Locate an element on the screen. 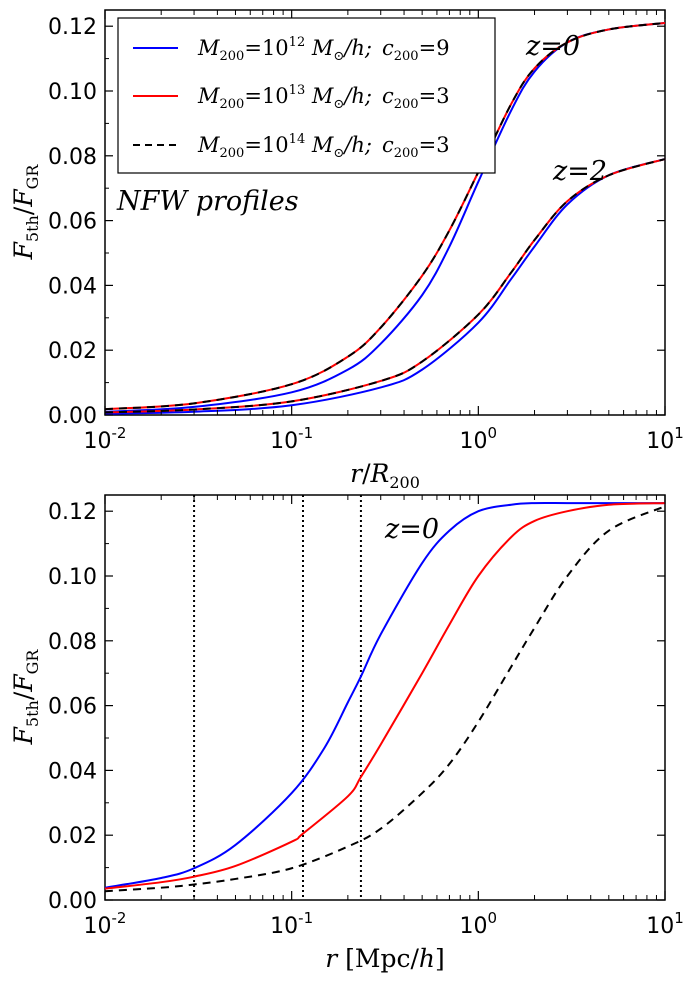 Image resolution: width=700 pixels, height=1000 pixels. top-annotation-z0: z=0 is located at coordinates (552, 46).